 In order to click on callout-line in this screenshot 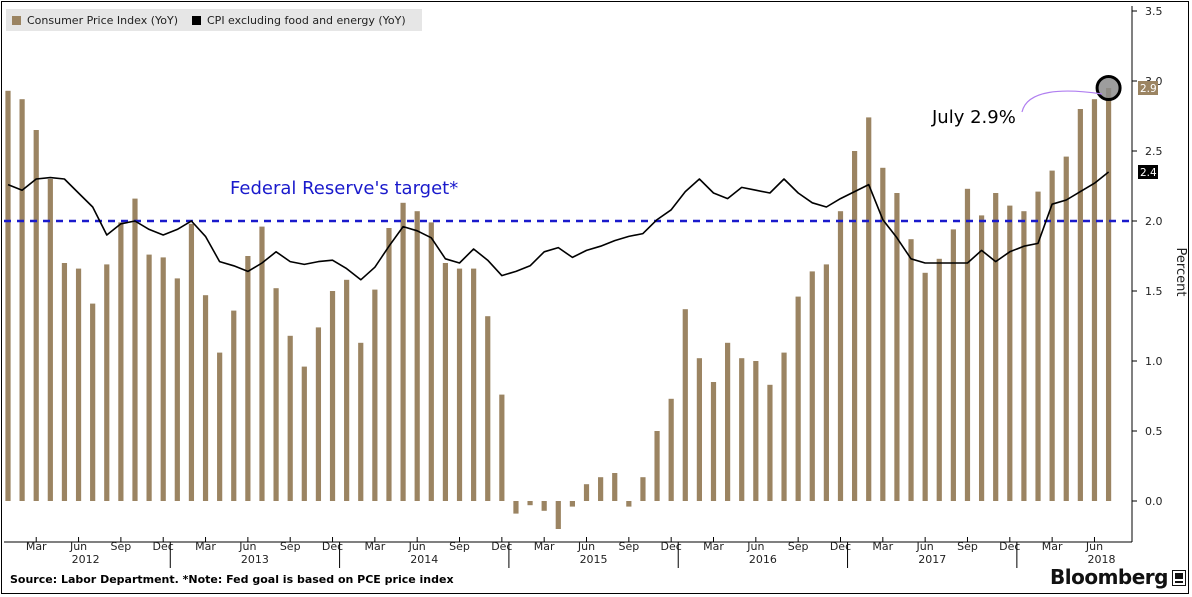, I will do `click(1062, 101)`.